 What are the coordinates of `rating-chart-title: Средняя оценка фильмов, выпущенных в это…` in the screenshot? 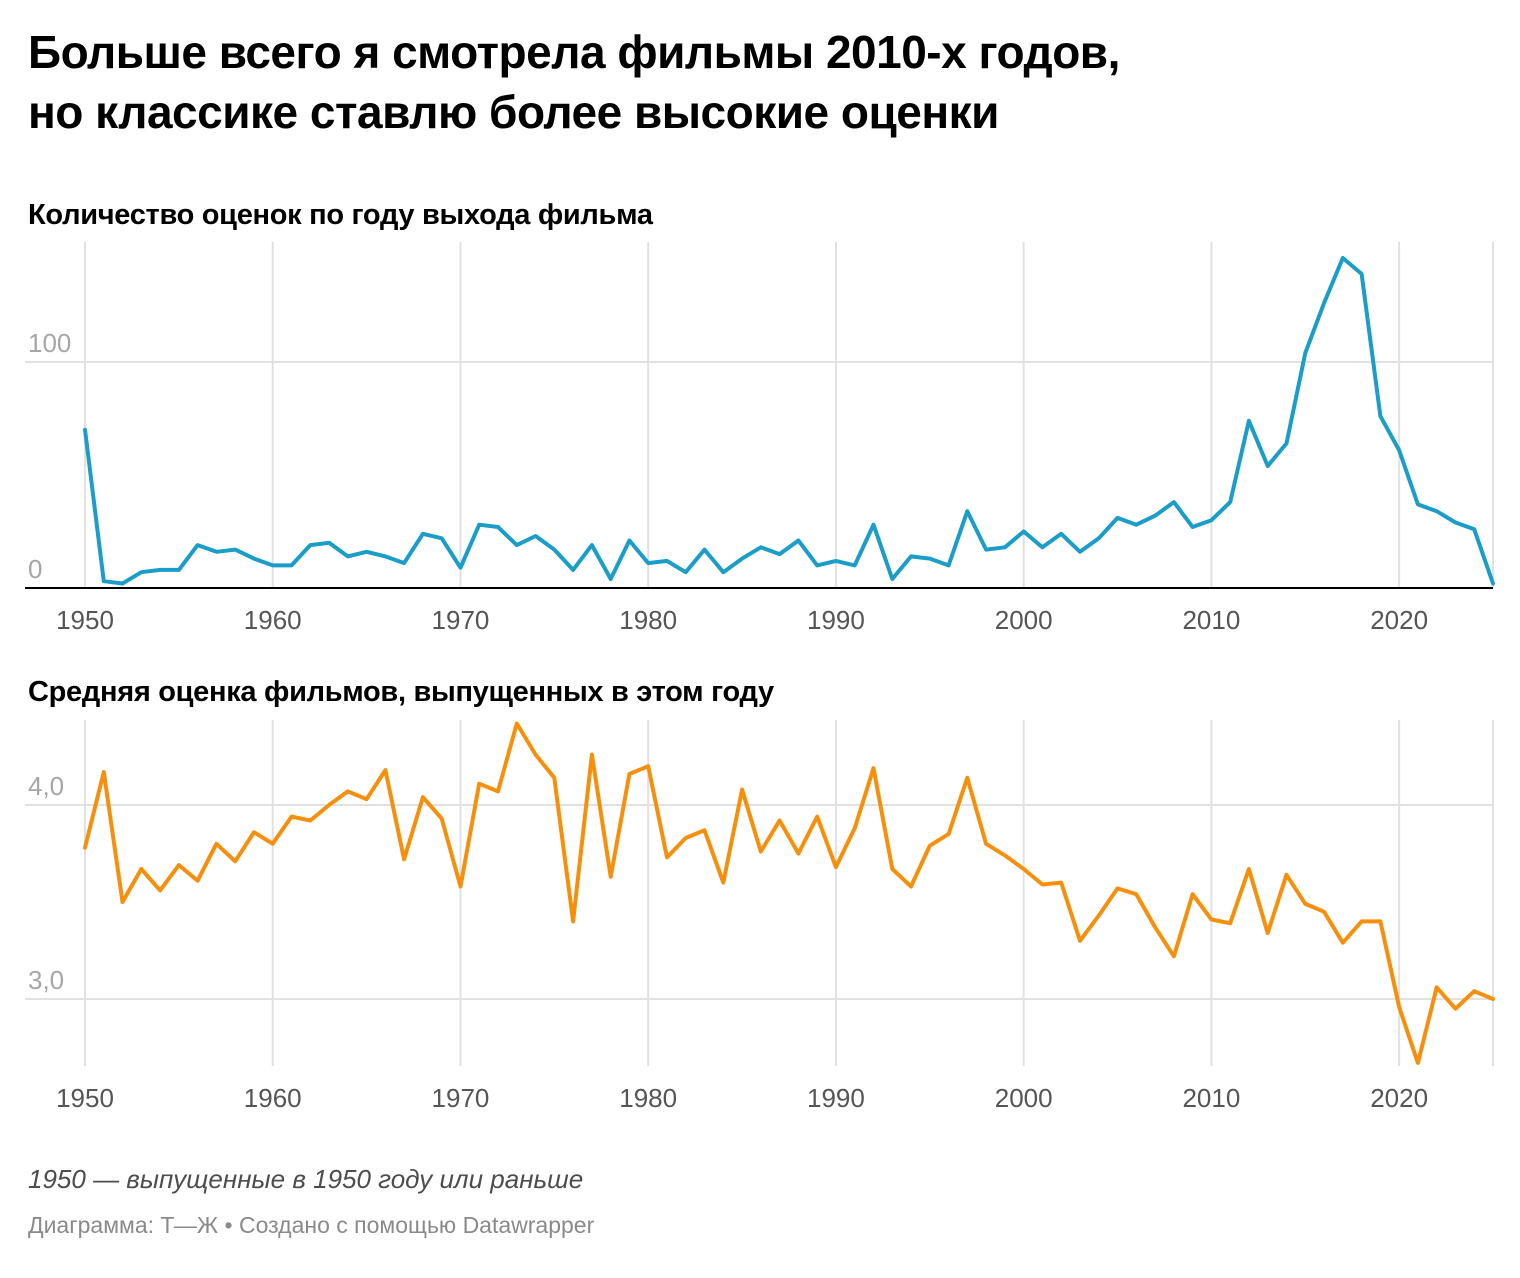 It's located at (401, 692).